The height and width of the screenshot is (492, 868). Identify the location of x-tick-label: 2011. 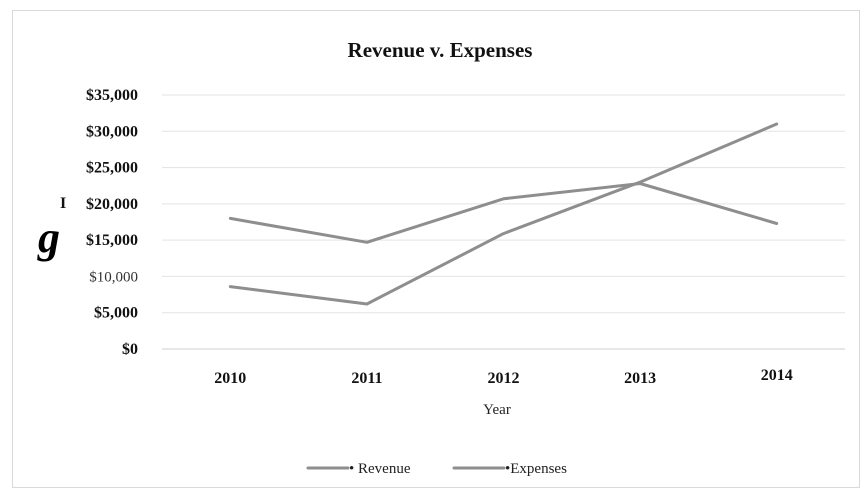
(366, 378).